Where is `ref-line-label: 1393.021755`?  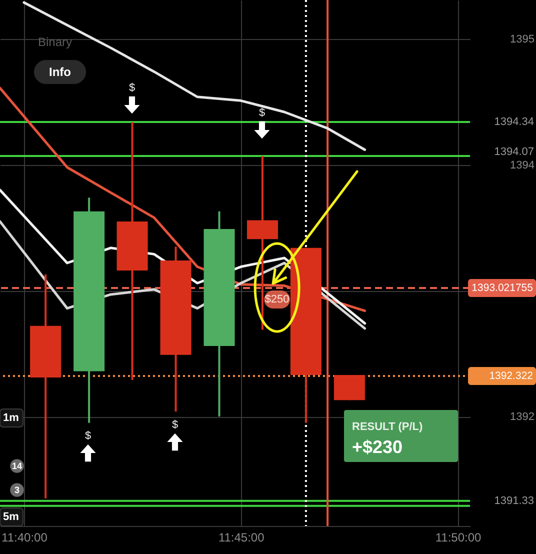
ref-line-label: 1393.021755 is located at coordinates (503, 288).